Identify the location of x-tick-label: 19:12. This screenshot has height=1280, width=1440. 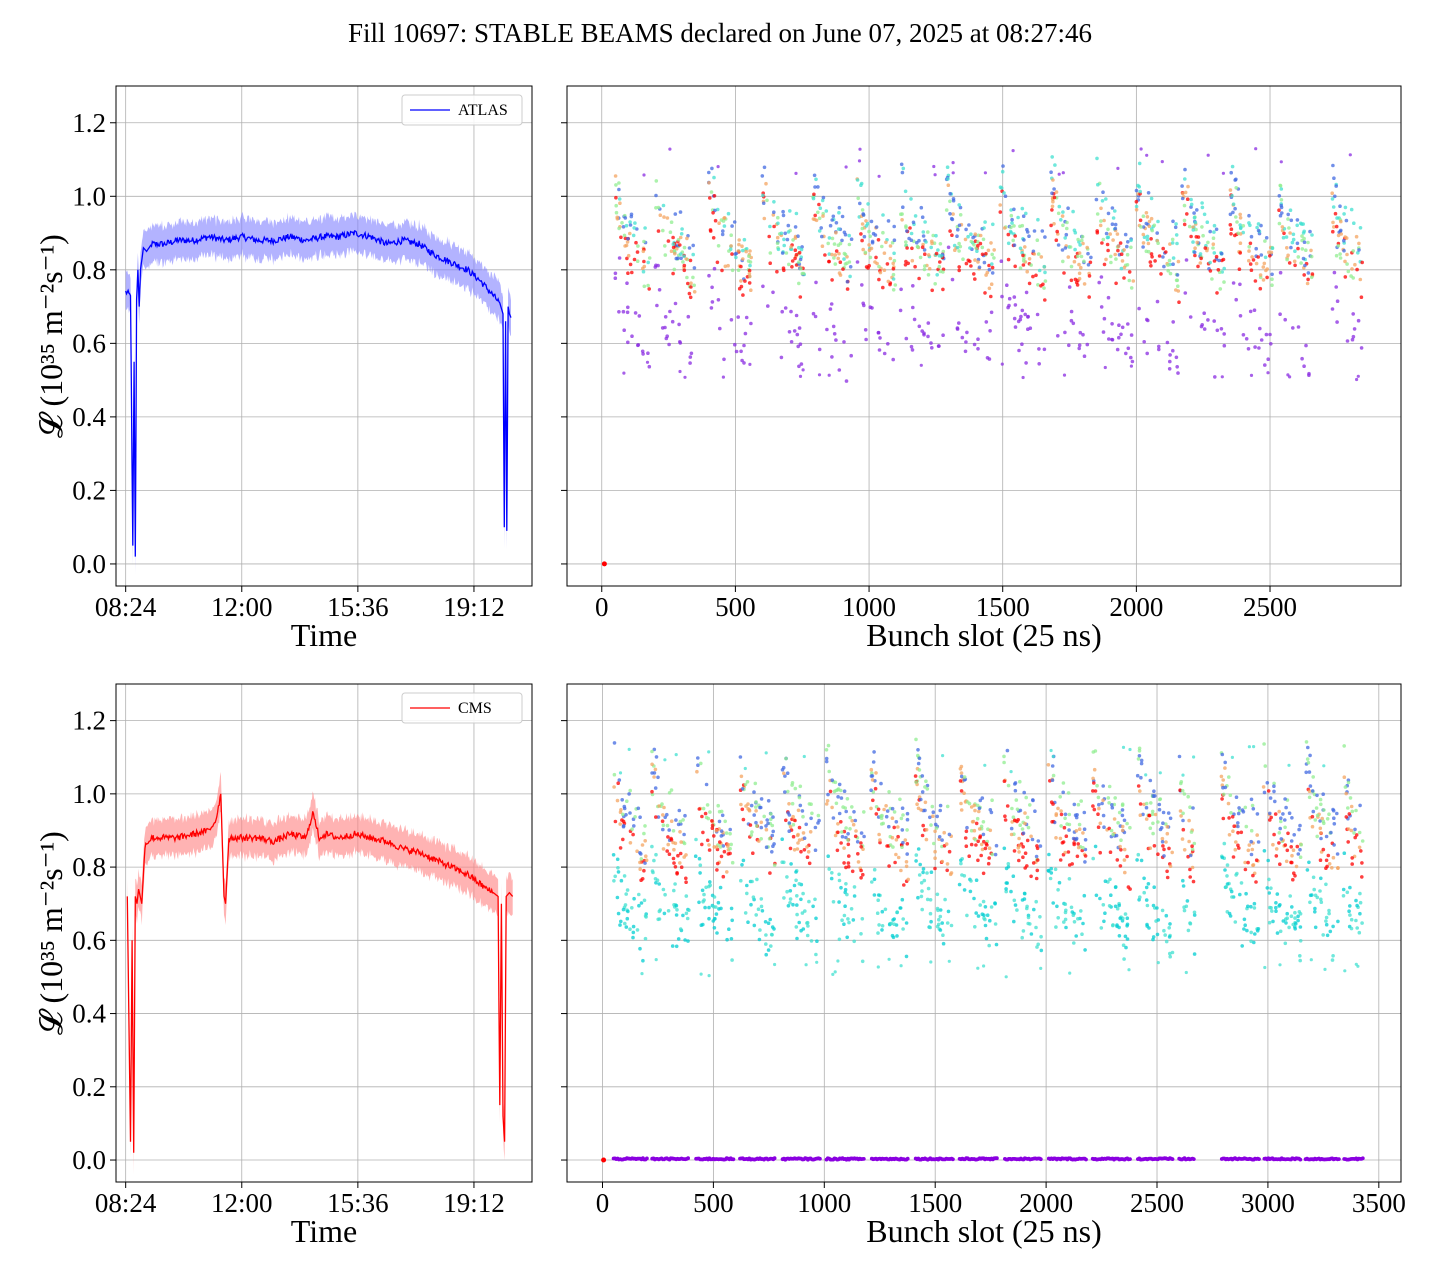
(474, 1203).